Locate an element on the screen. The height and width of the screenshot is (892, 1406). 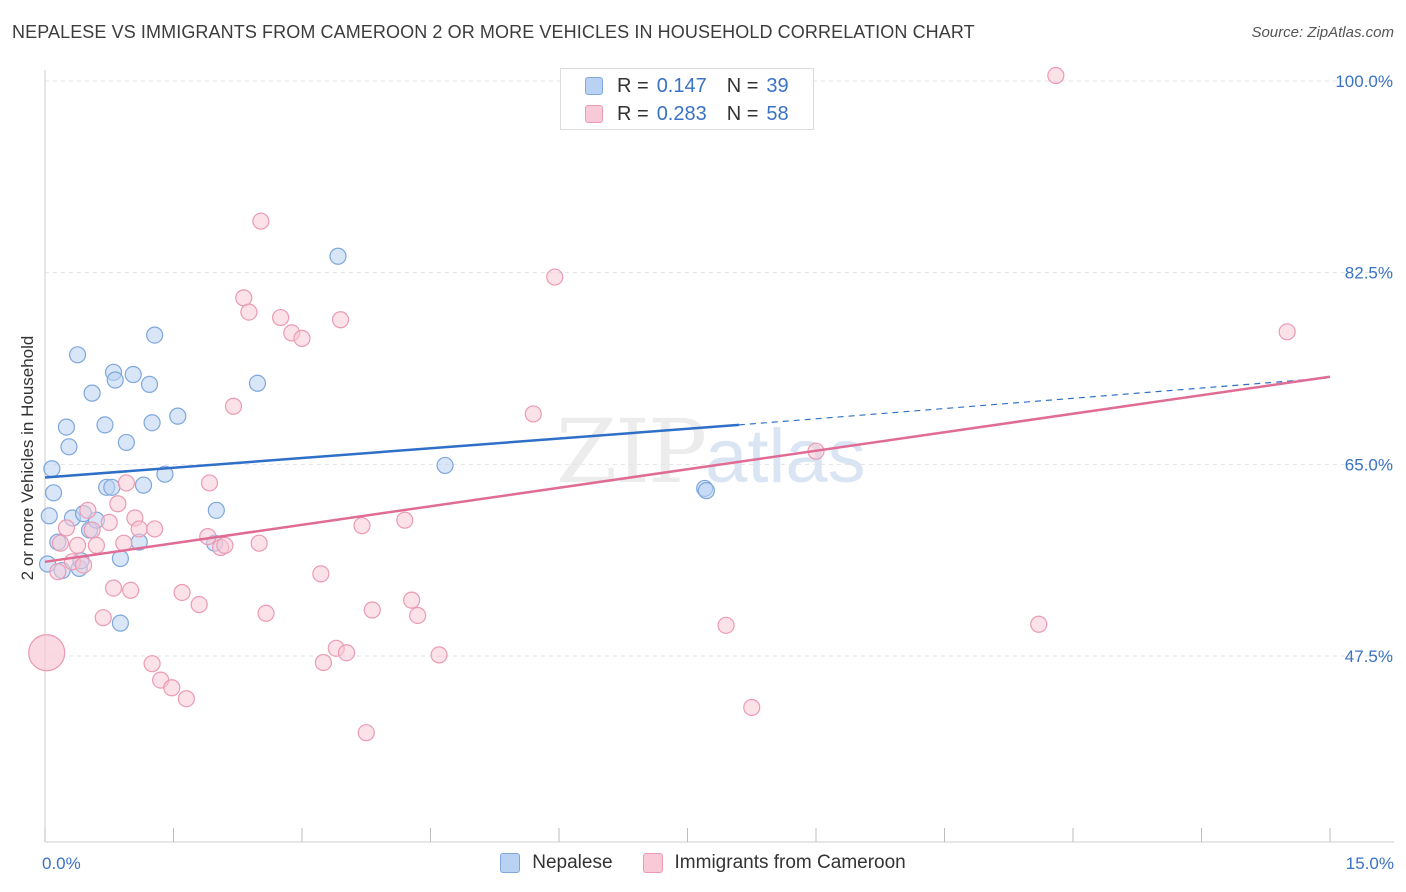
legend-item-cameroon: Immigrants from Cameroon is located at coordinates (774, 863).